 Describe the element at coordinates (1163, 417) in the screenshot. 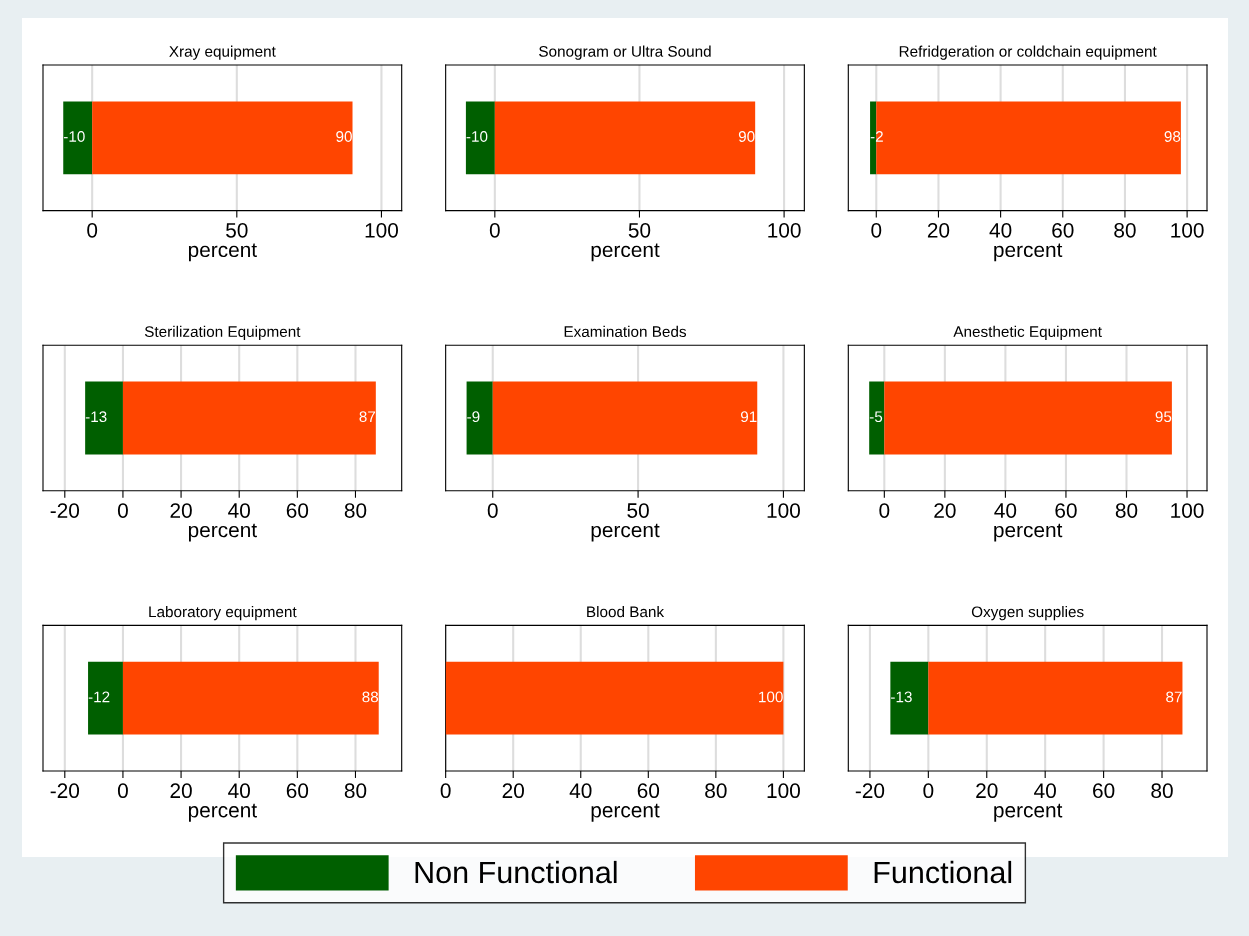

I see `data-label: 95` at that location.